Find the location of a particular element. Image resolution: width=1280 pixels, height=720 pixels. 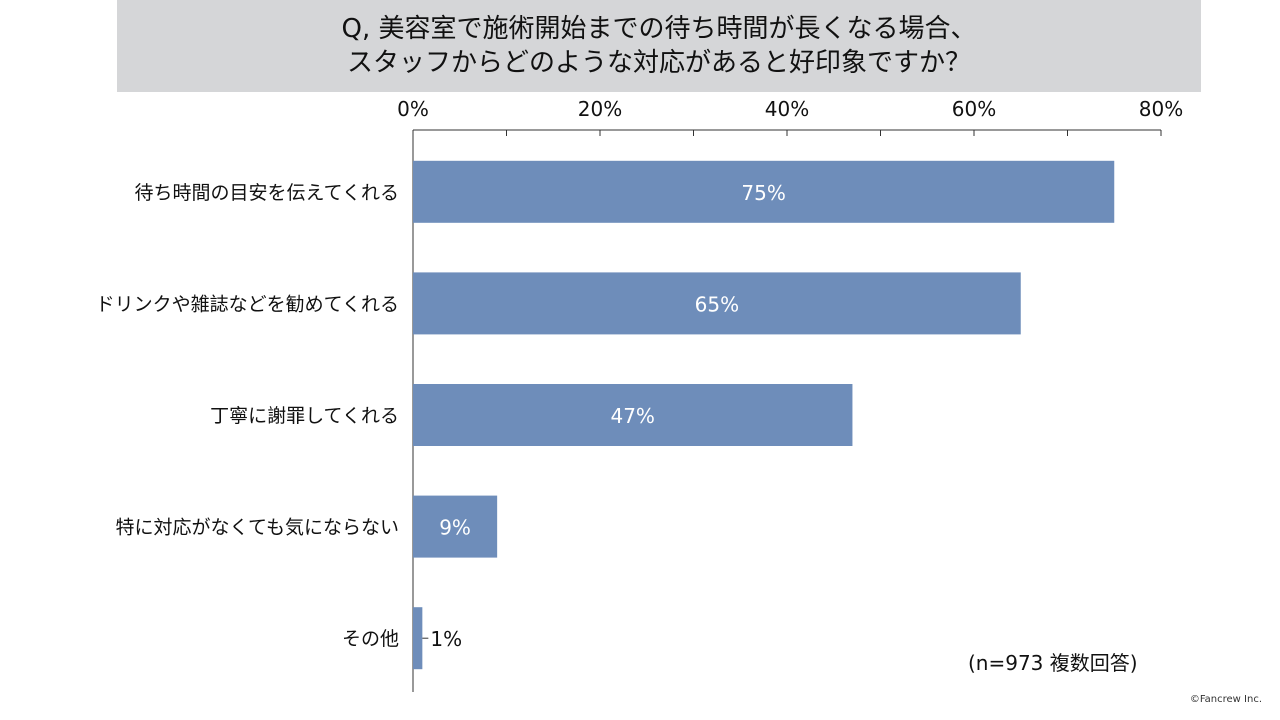

data-label: 1% is located at coordinates (446, 639).